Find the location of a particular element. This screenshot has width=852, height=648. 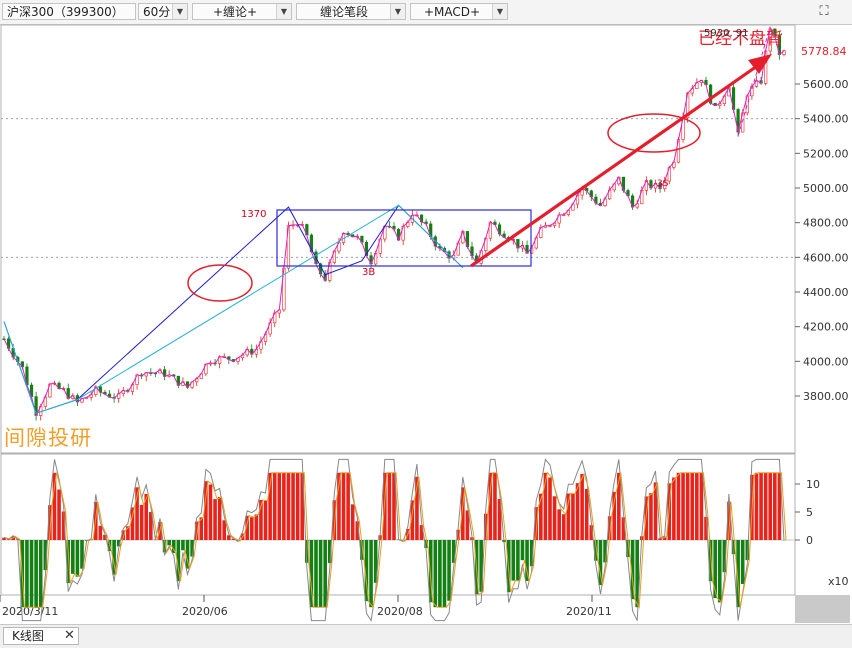

indicator-selector-1: +缠论+ ▼ is located at coordinates (242, 11).